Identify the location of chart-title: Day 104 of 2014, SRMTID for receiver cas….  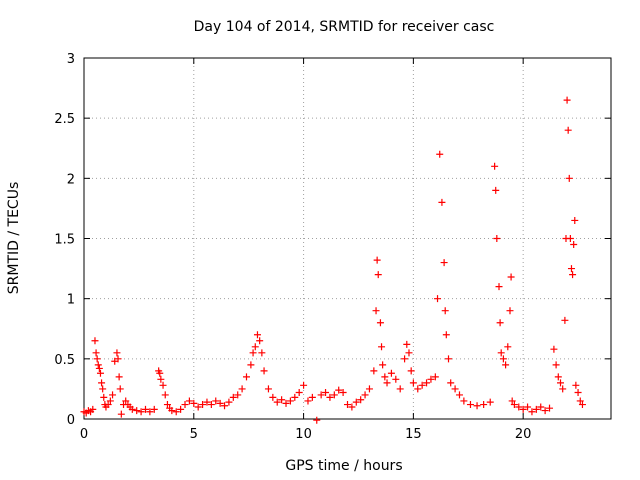
(344, 27).